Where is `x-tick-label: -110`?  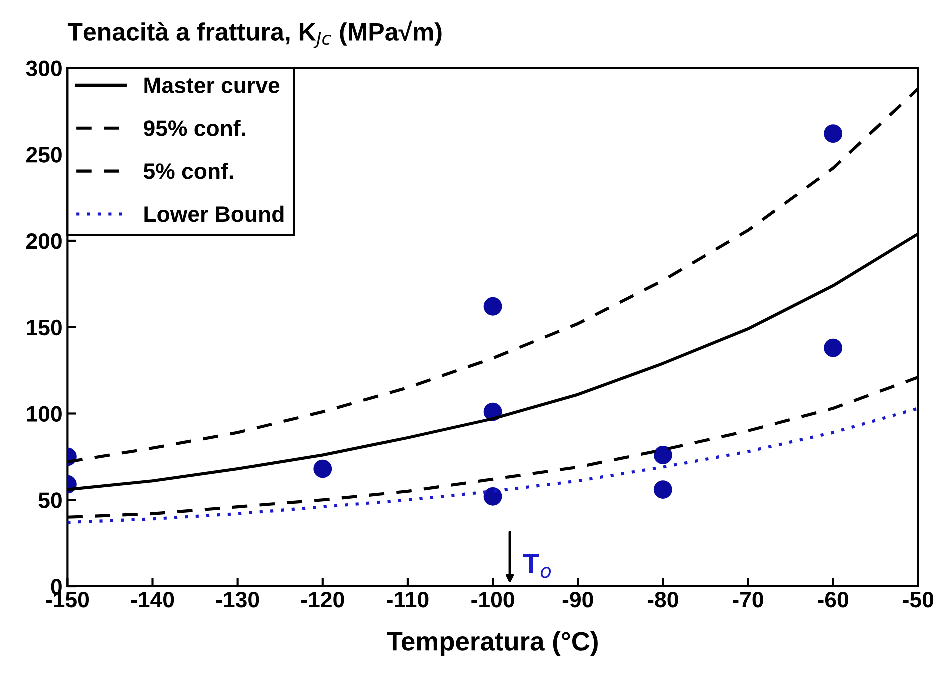 x-tick-label: -110 is located at coordinates (408, 600).